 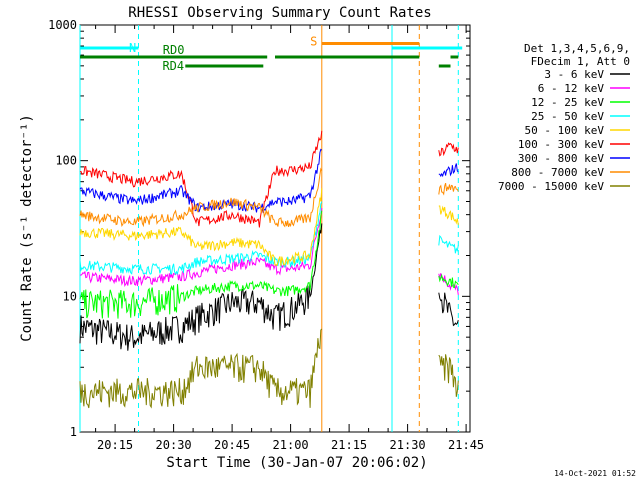 I want to click on flag-label: RD4, so click(x=173, y=66).